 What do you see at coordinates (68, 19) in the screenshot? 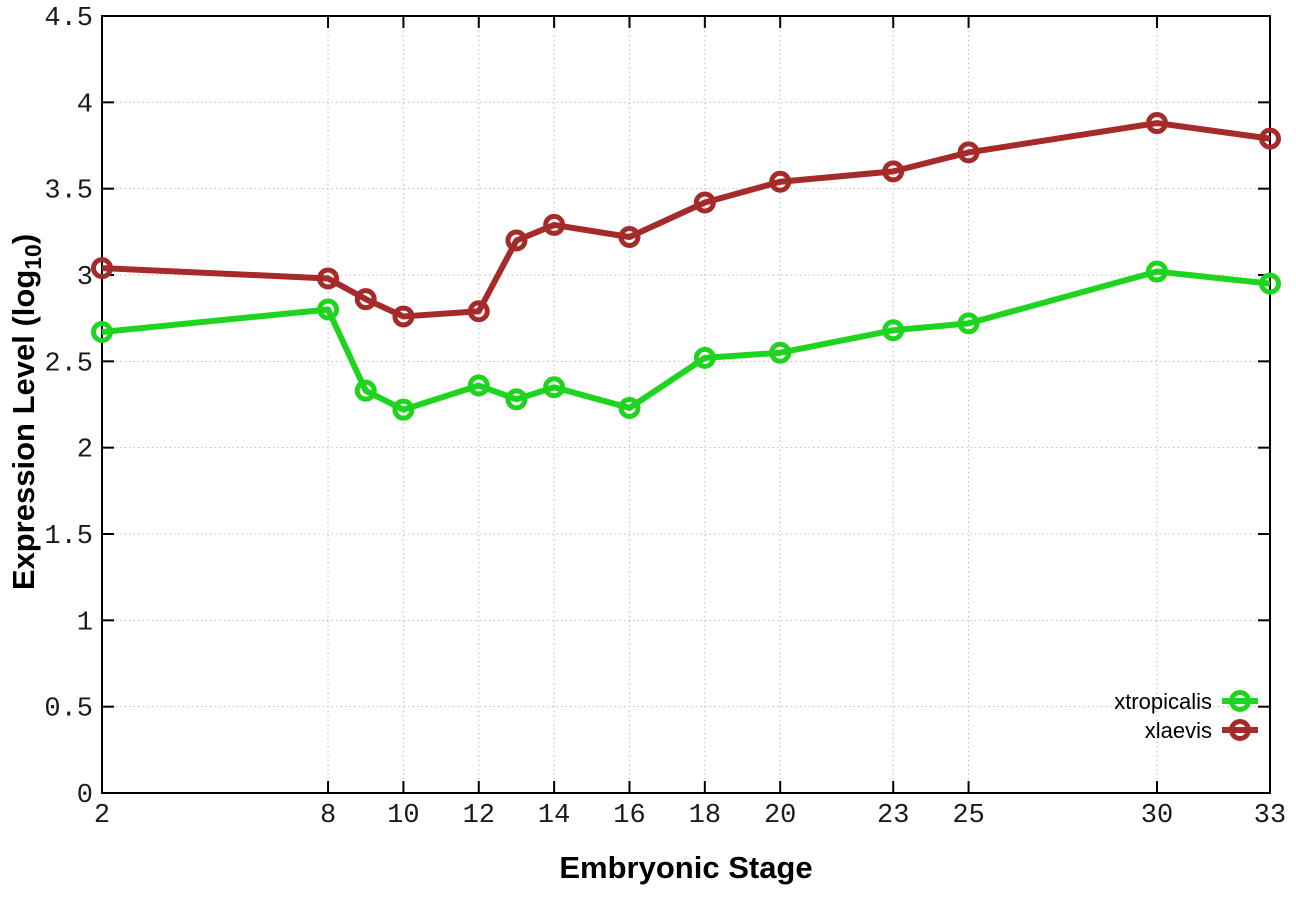
I see `y-tick-label: 4.5` at bounding box center [68, 19].